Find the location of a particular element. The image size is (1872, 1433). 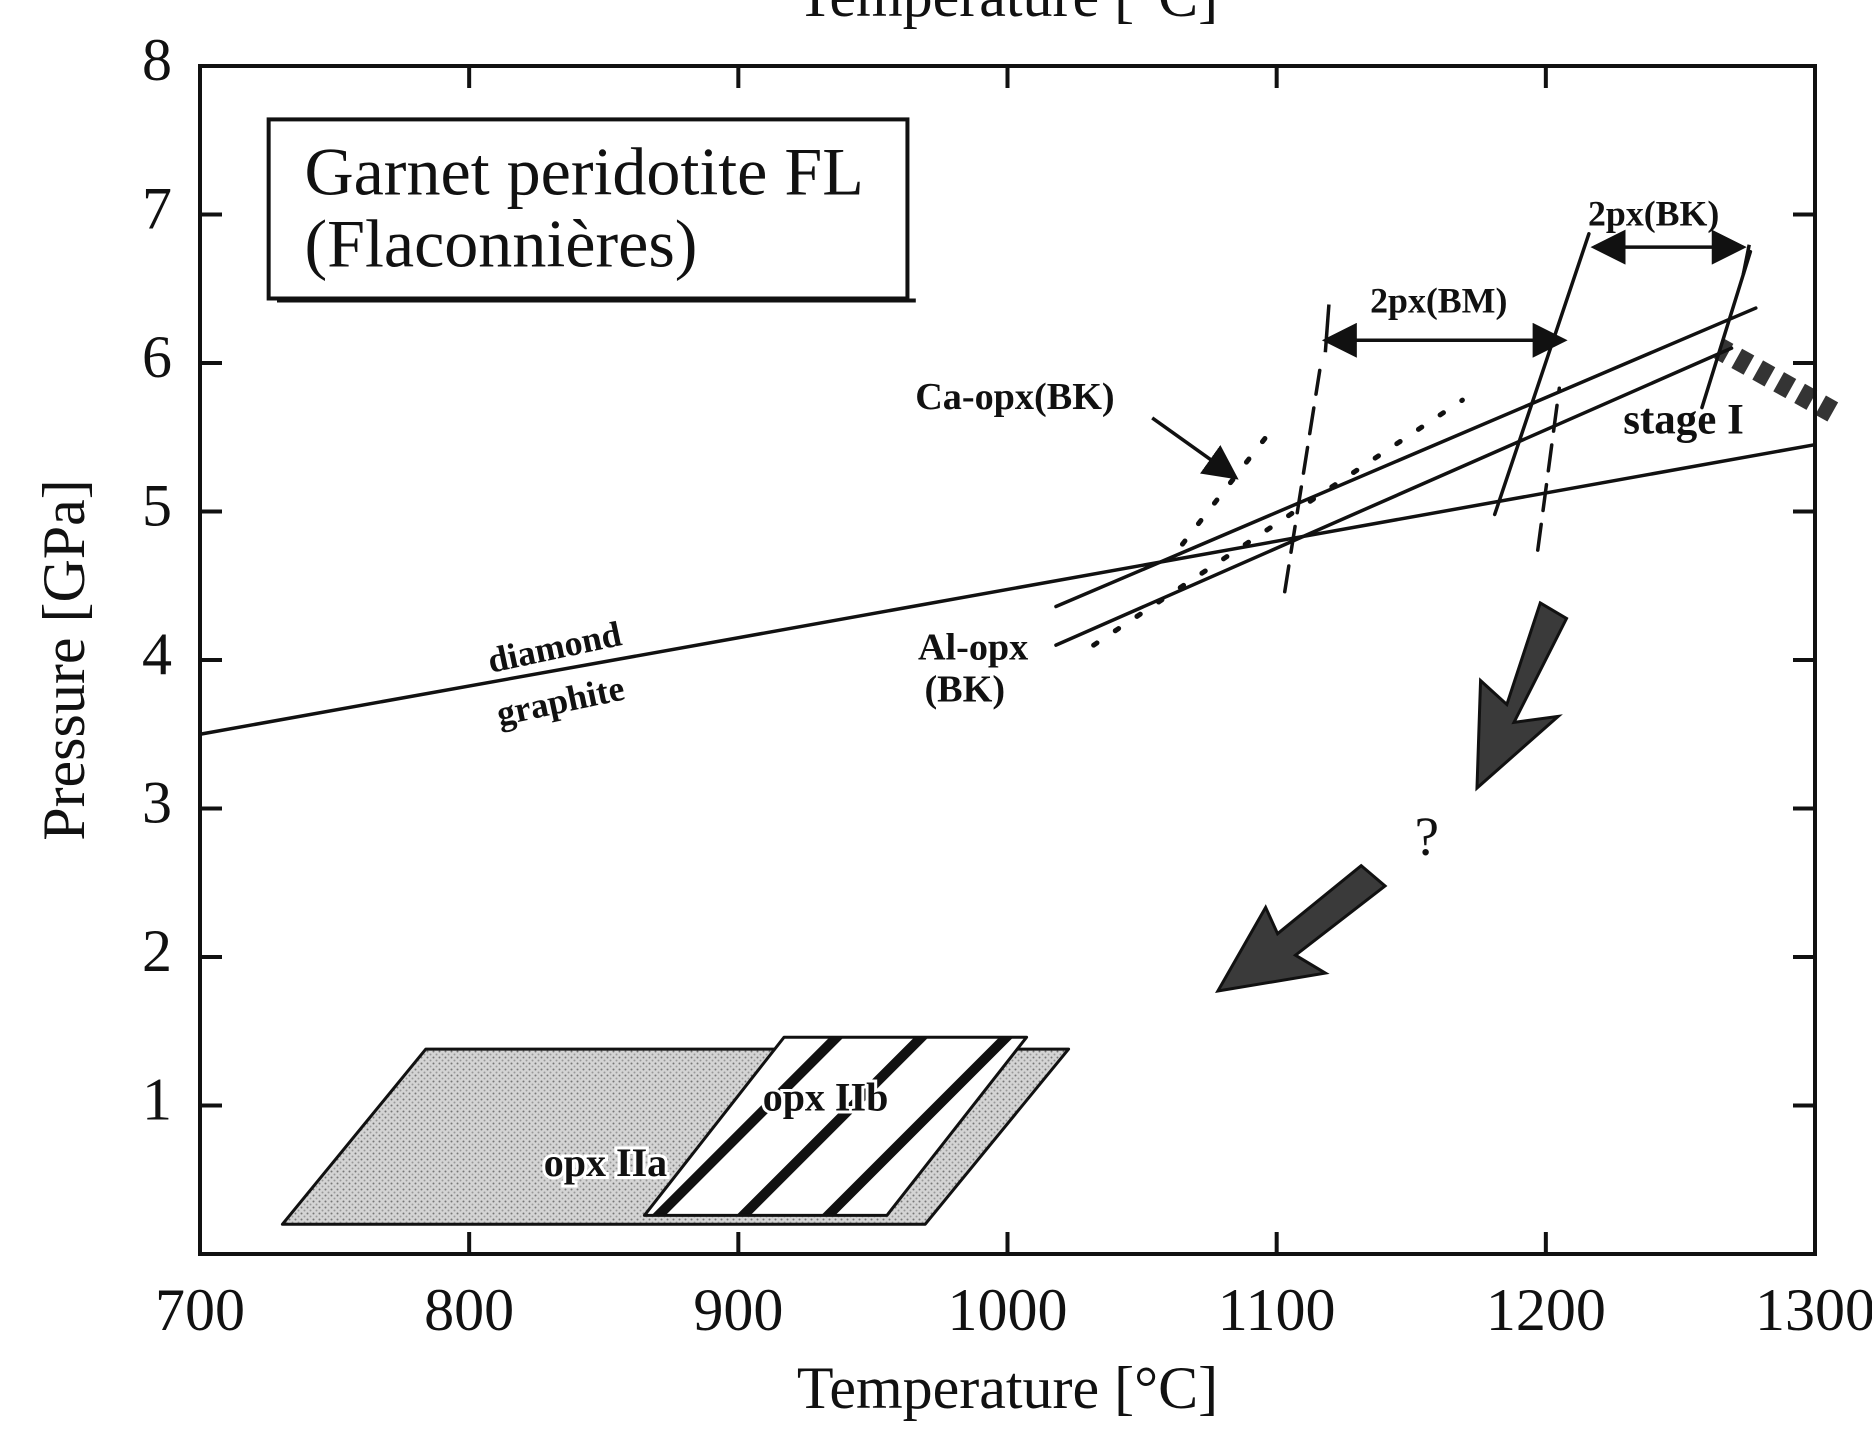

y-tick-label: 8 is located at coordinates (157, 60).